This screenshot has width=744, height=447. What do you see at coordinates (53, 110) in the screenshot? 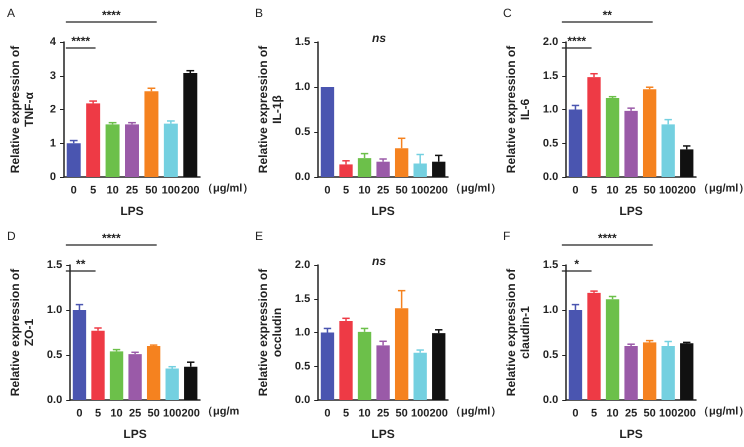
I see `y-tick-label: 2` at bounding box center [53, 110].